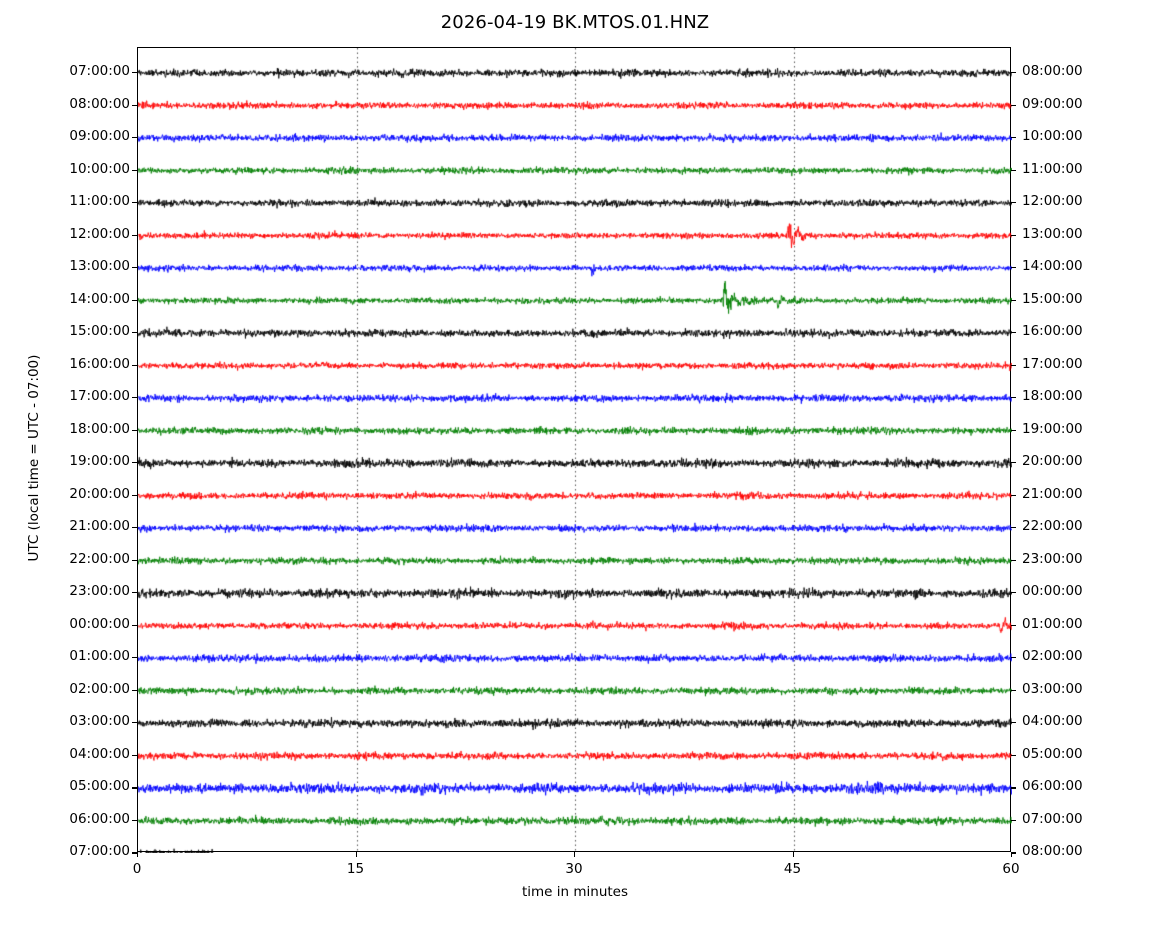 The width and height of the screenshot is (1150, 950). I want to click on y-tick-label-right: 03:00:00, so click(1052, 688).